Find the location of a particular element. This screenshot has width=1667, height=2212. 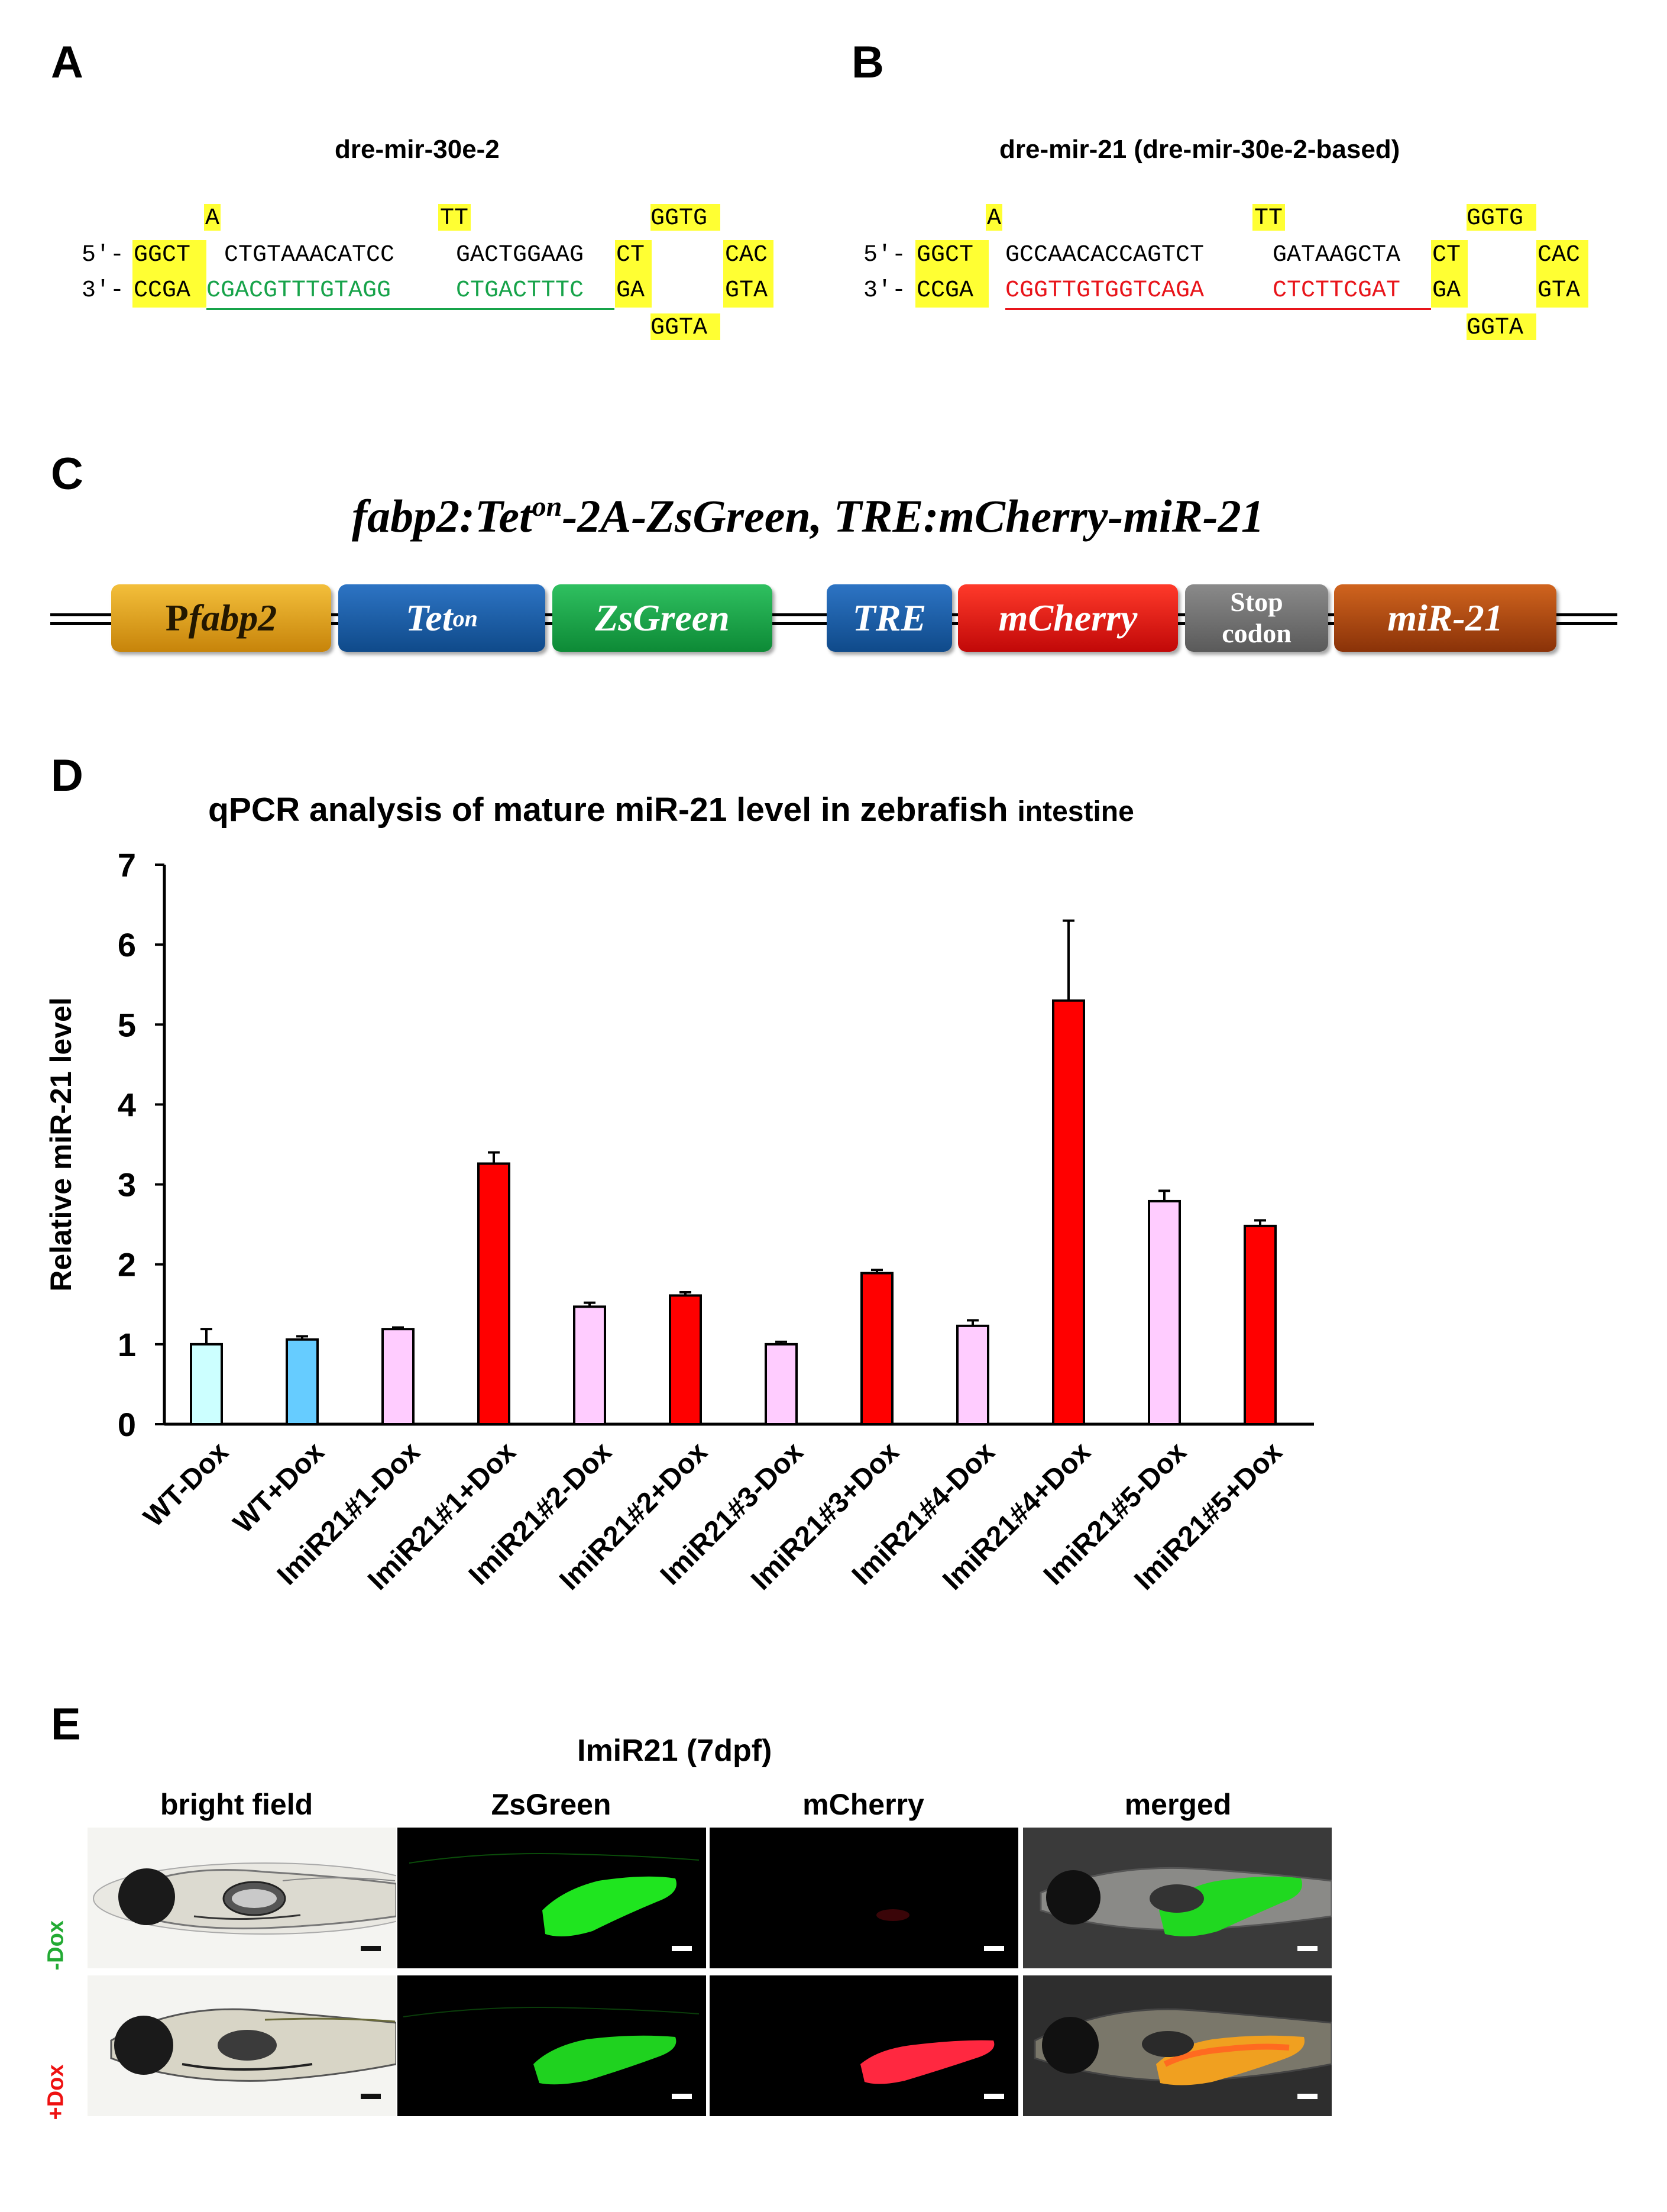

strand-3-prefix-a: 3′- is located at coordinates (103, 290).